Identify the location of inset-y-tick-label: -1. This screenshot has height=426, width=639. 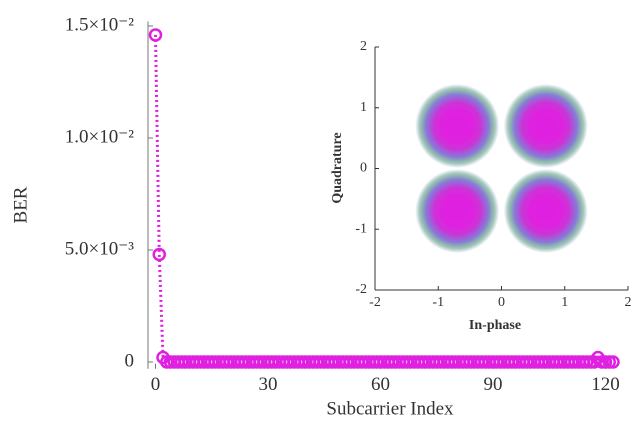
(361, 228).